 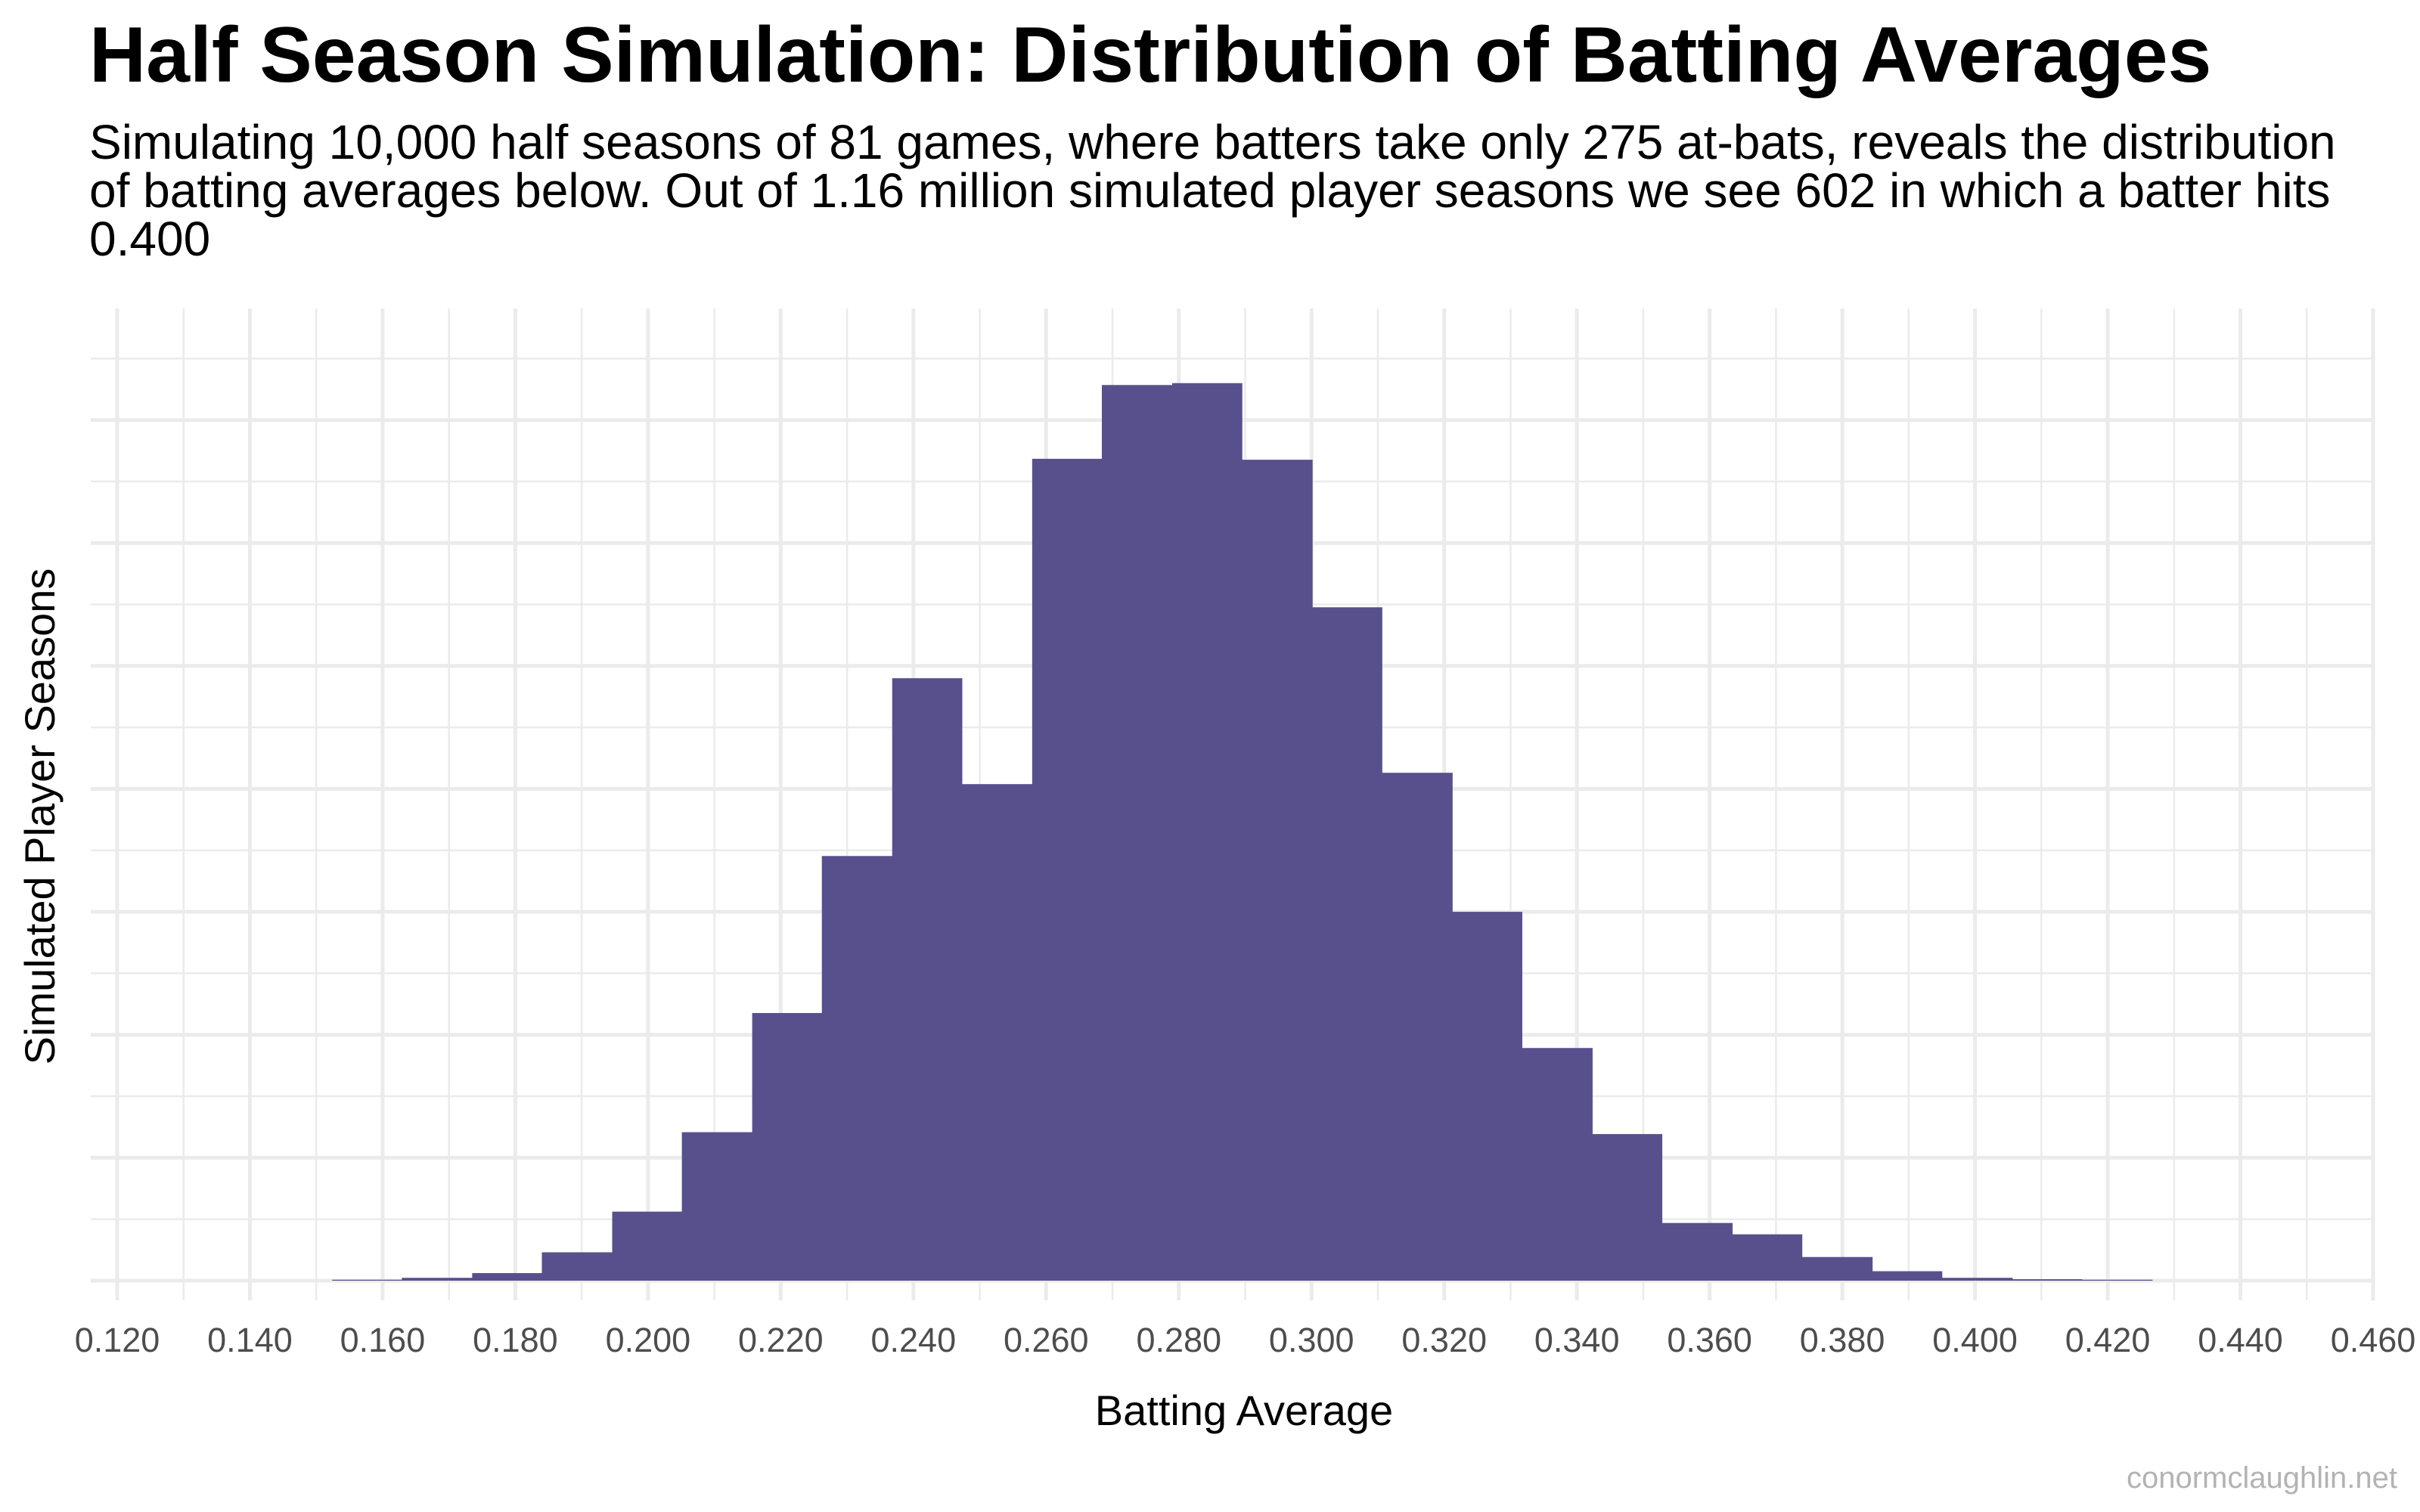 I want to click on x-tick-label: 0.120, so click(x=117, y=1340).